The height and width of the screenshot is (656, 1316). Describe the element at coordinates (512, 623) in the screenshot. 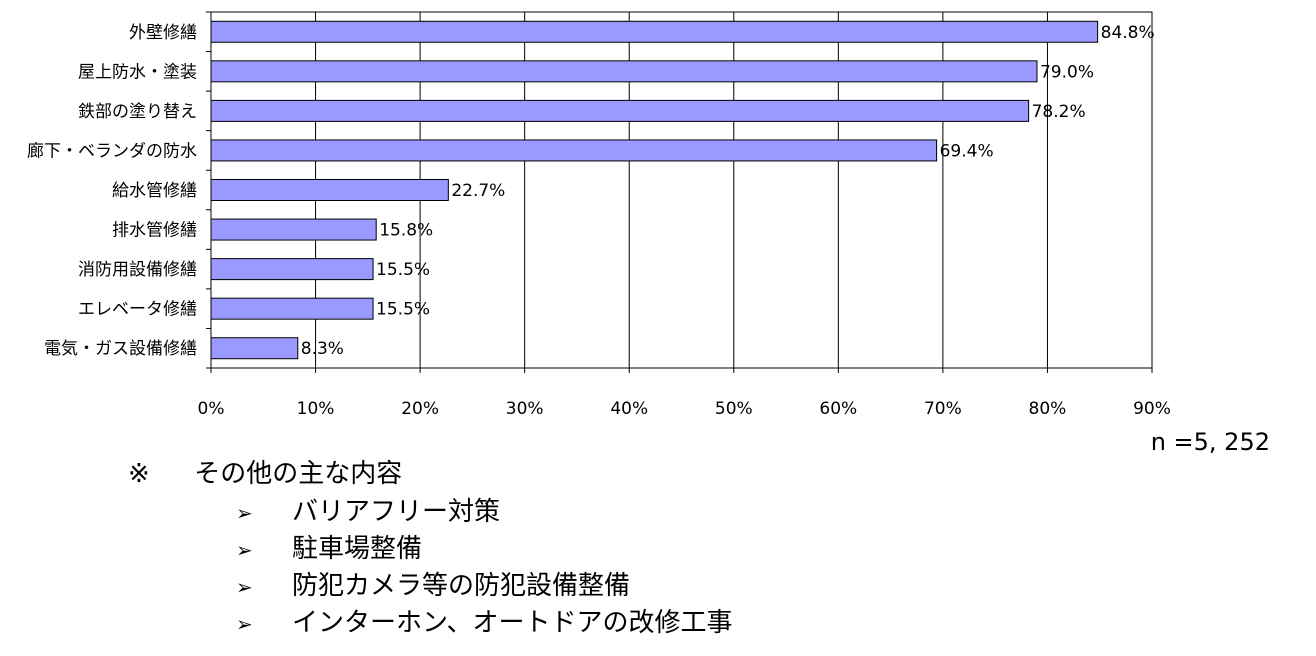

I see `notes-item-text: インターホン、オートドアの改修工事` at that location.